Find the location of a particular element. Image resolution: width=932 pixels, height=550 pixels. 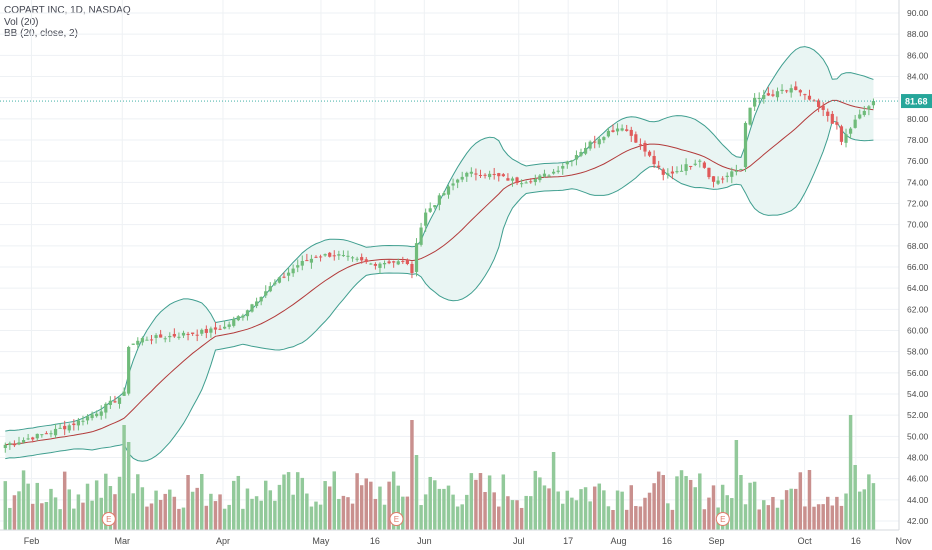

symbol-title: COPART INC, 1D, NASDAQ is located at coordinates (67, 10).